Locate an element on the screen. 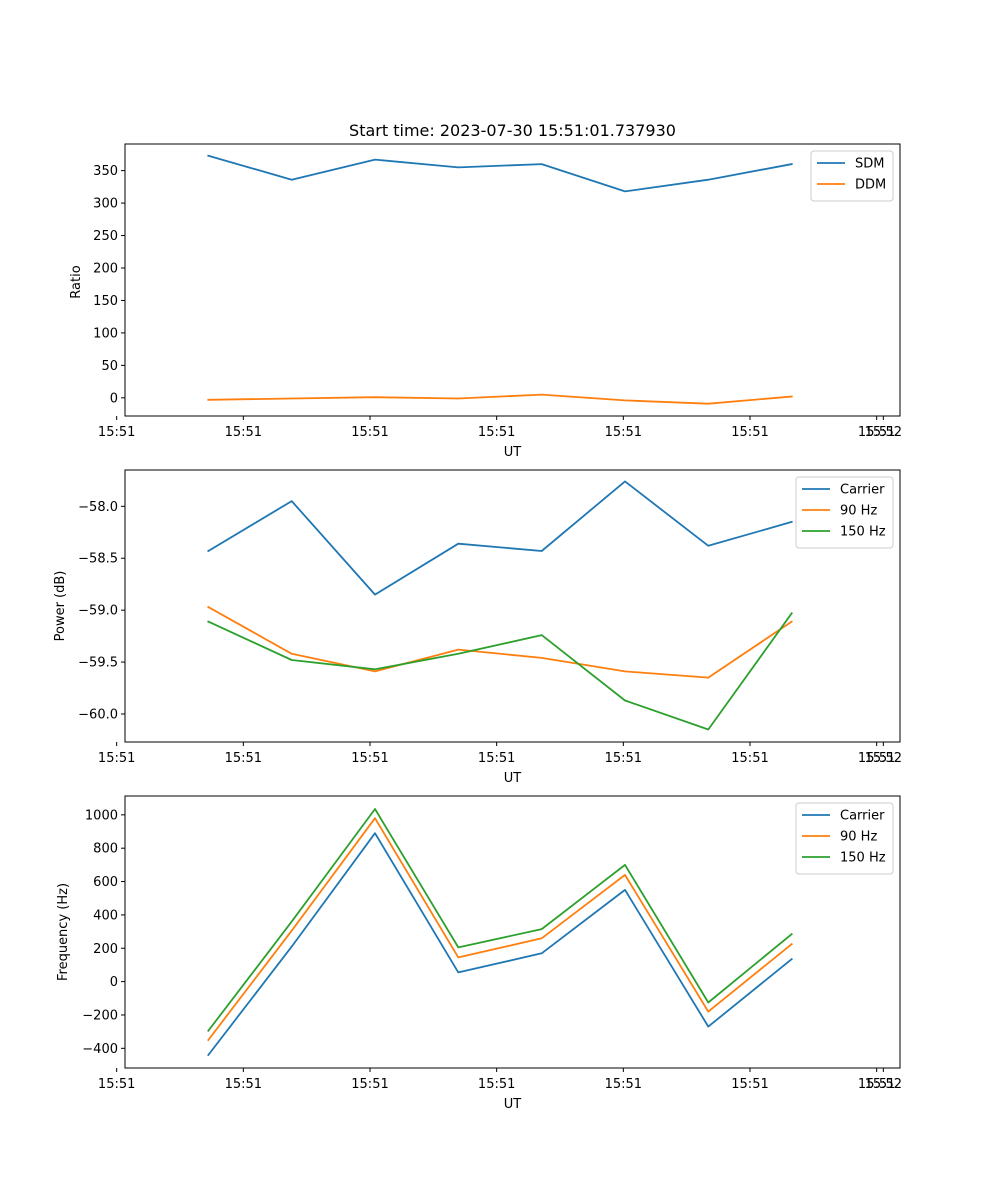 This screenshot has height=1200, width=1000. legend-label: SDM is located at coordinates (869, 164).